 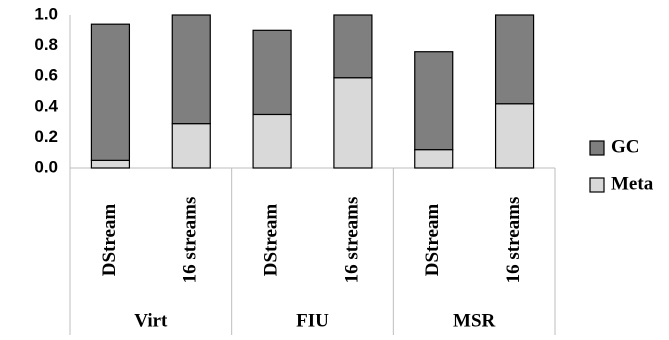 I want to click on y-tick-label: 0.4, so click(x=46, y=105).